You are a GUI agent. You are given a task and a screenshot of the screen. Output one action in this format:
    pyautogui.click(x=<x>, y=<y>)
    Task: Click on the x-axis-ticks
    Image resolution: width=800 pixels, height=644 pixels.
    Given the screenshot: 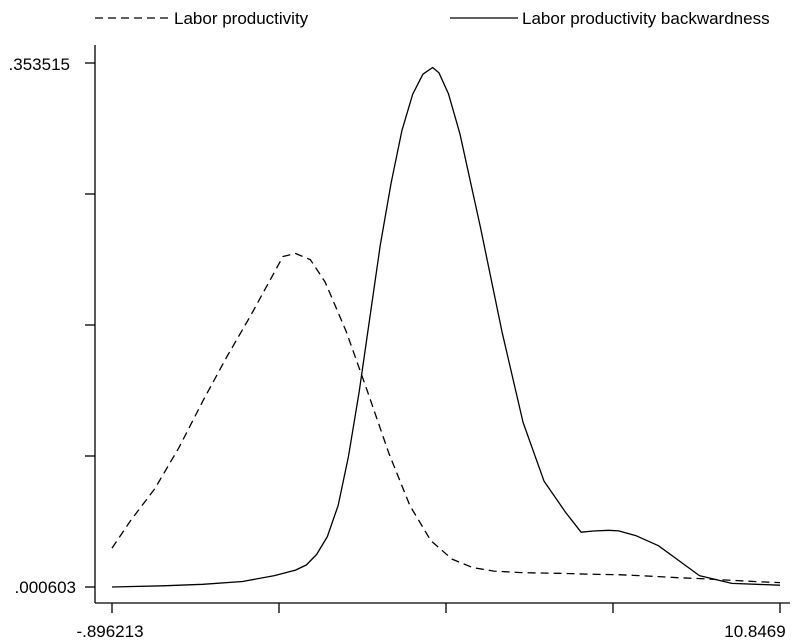 What is the action you would take?
    pyautogui.click(x=446, y=608)
    